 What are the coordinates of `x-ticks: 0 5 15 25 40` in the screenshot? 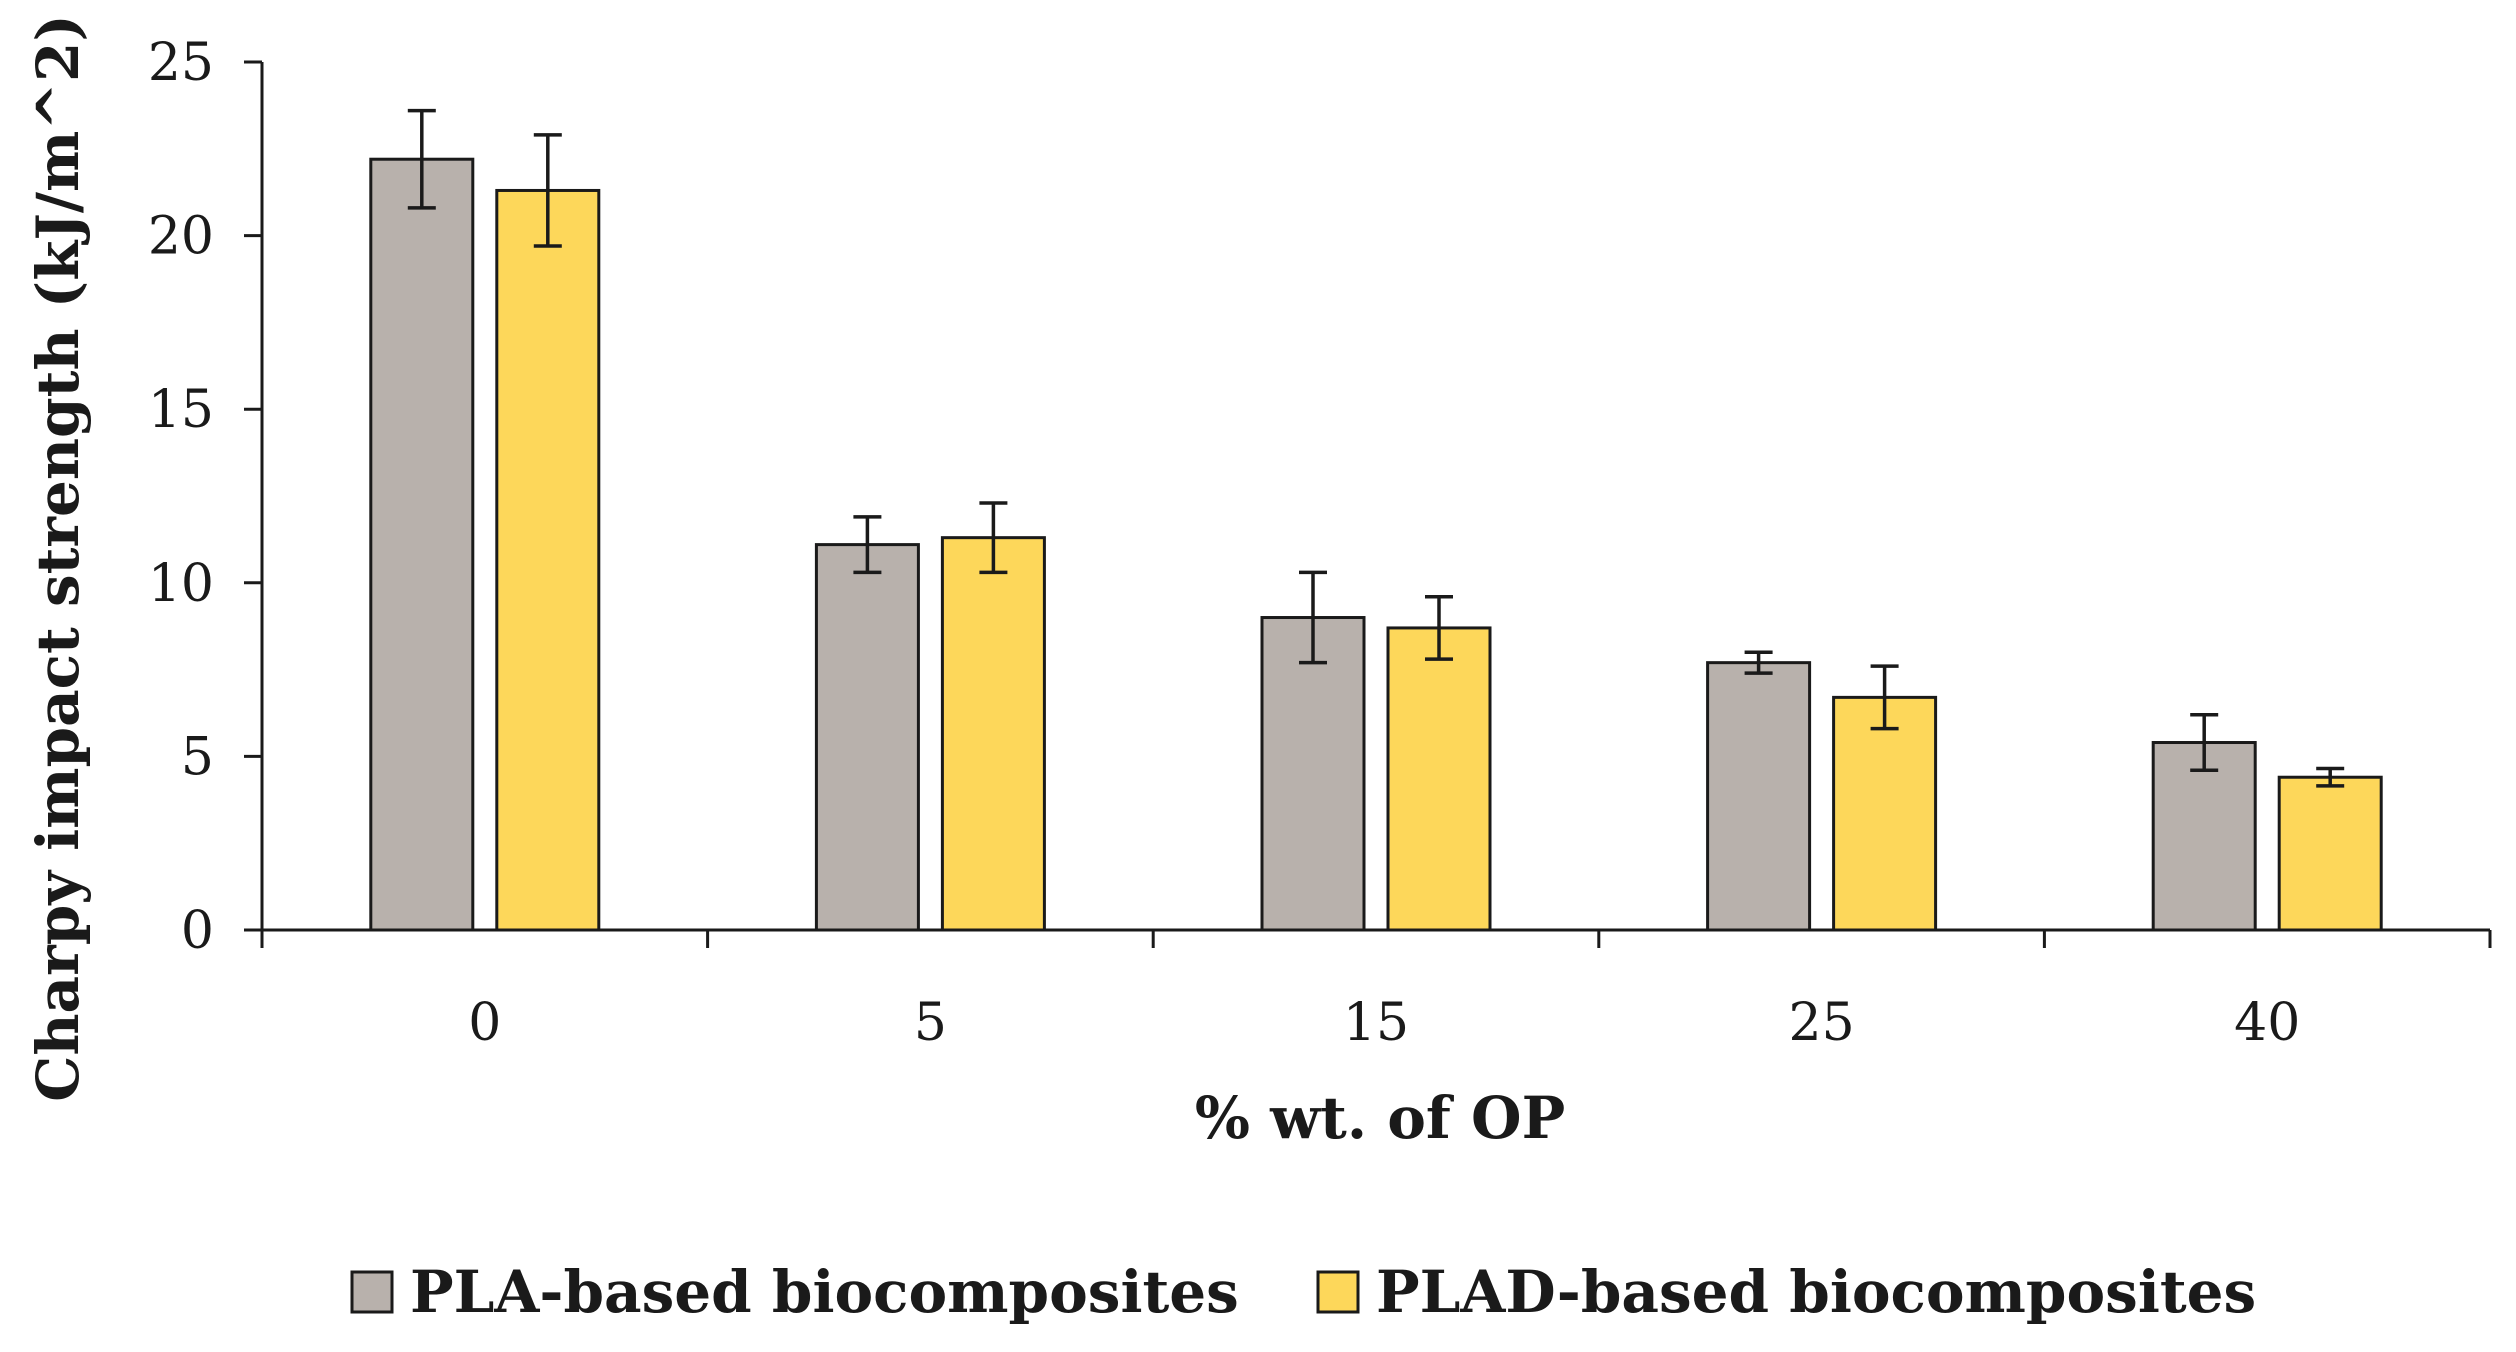 It's located at (1376, 991).